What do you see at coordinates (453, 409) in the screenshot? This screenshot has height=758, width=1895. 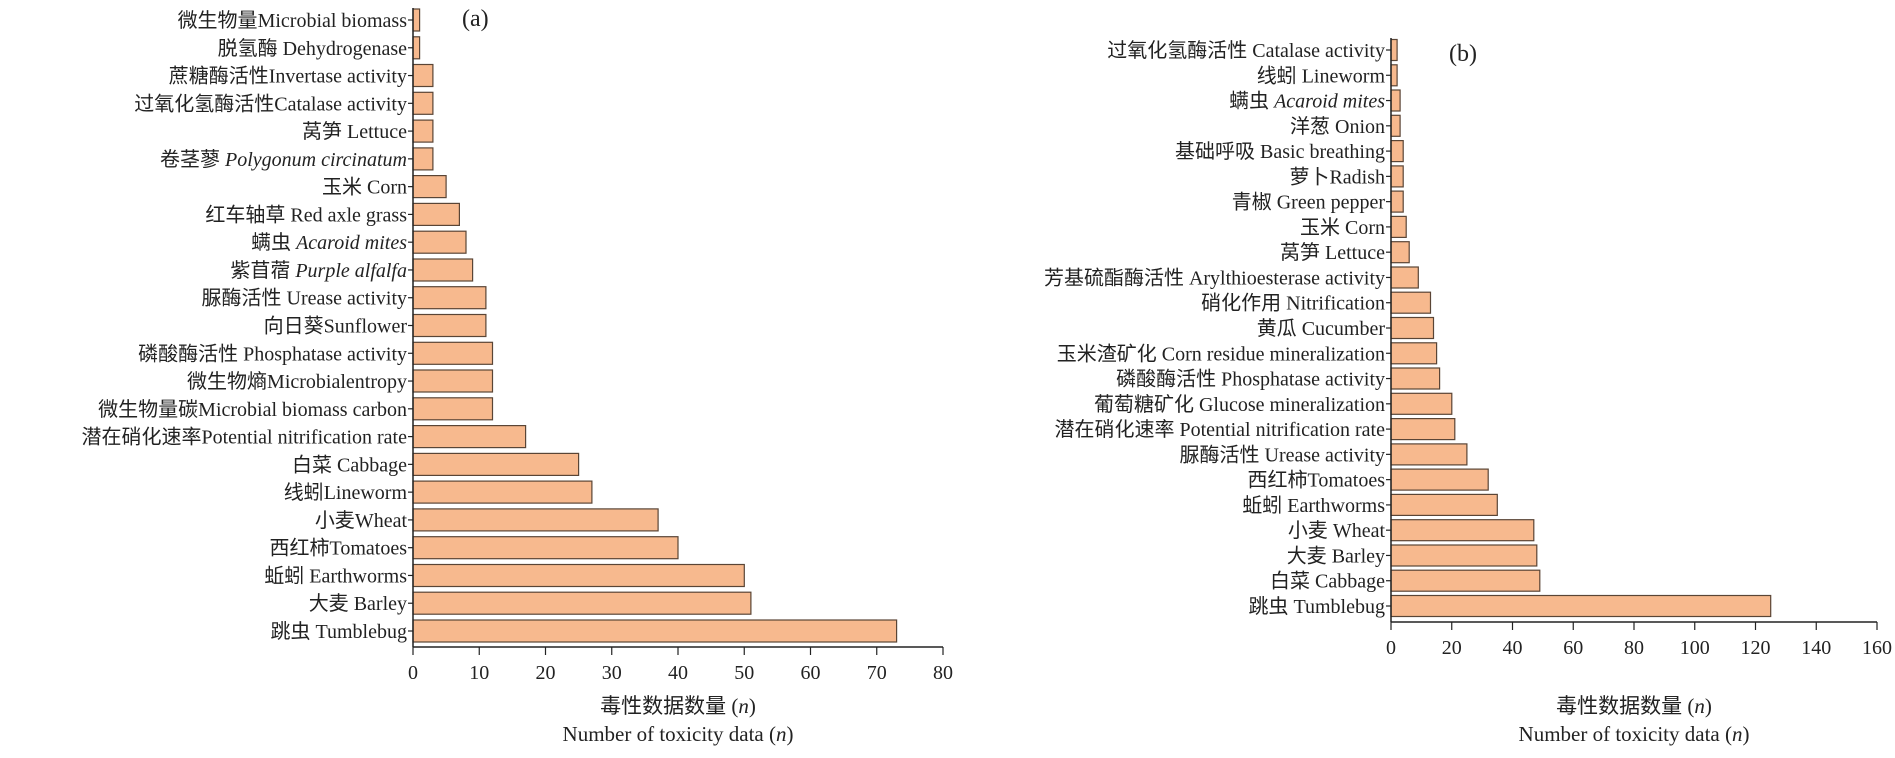 I see `bar-microbial-biomass-carbon` at bounding box center [453, 409].